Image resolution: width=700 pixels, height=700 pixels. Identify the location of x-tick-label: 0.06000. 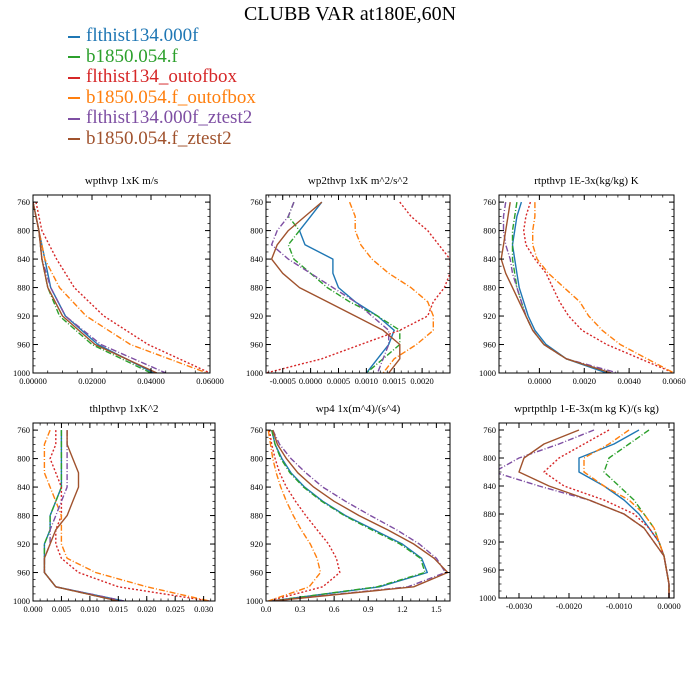
(210, 381).